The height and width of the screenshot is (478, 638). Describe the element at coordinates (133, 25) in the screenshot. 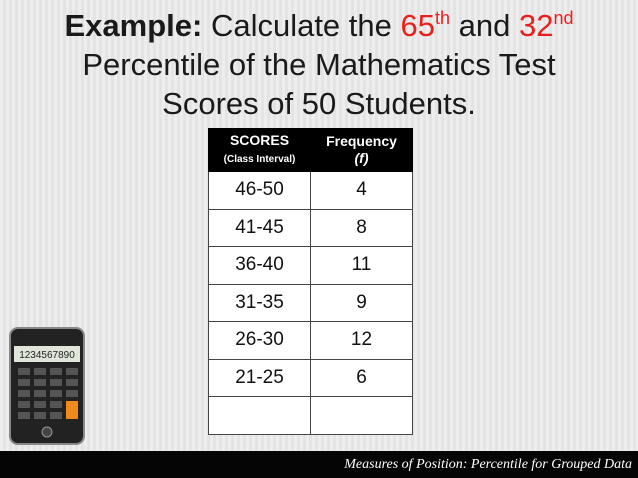

I see `title-label: Example:` at that location.